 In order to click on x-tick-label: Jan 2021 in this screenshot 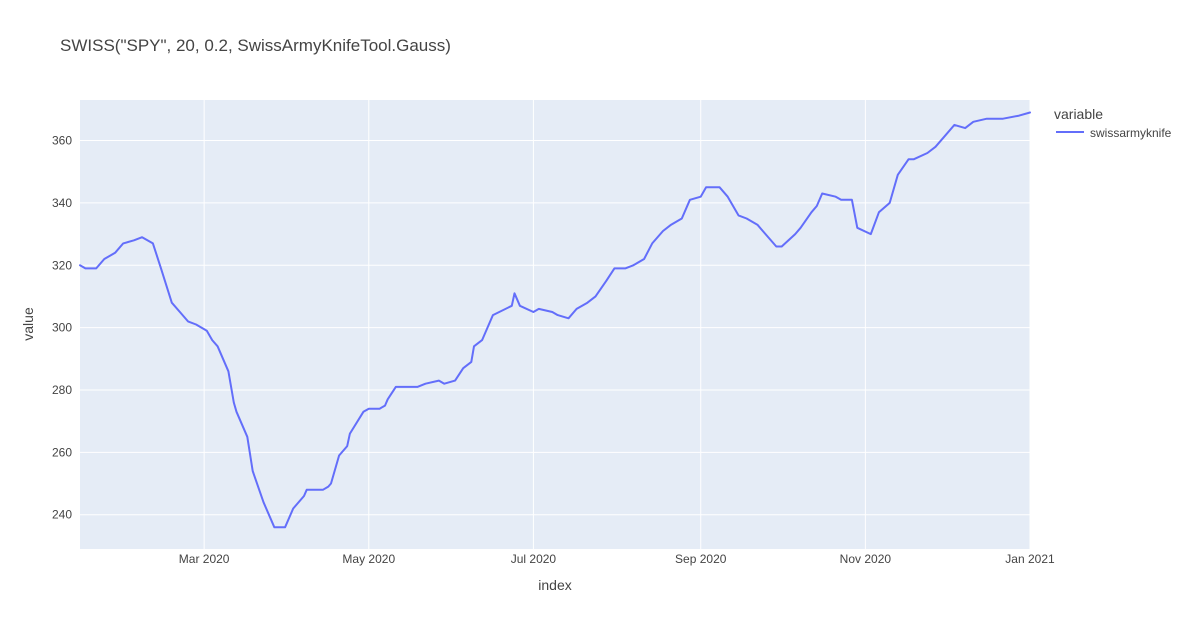, I will do `click(1030, 559)`.